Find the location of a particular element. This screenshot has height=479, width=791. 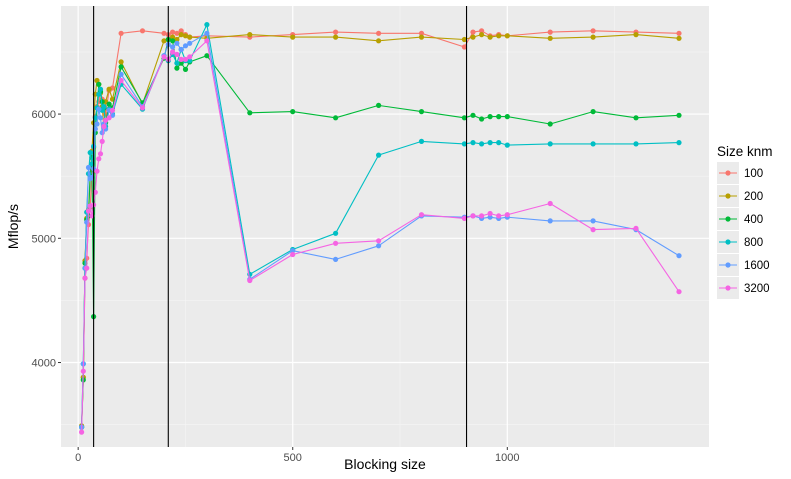

legend-title: Size knm is located at coordinates (745, 151).